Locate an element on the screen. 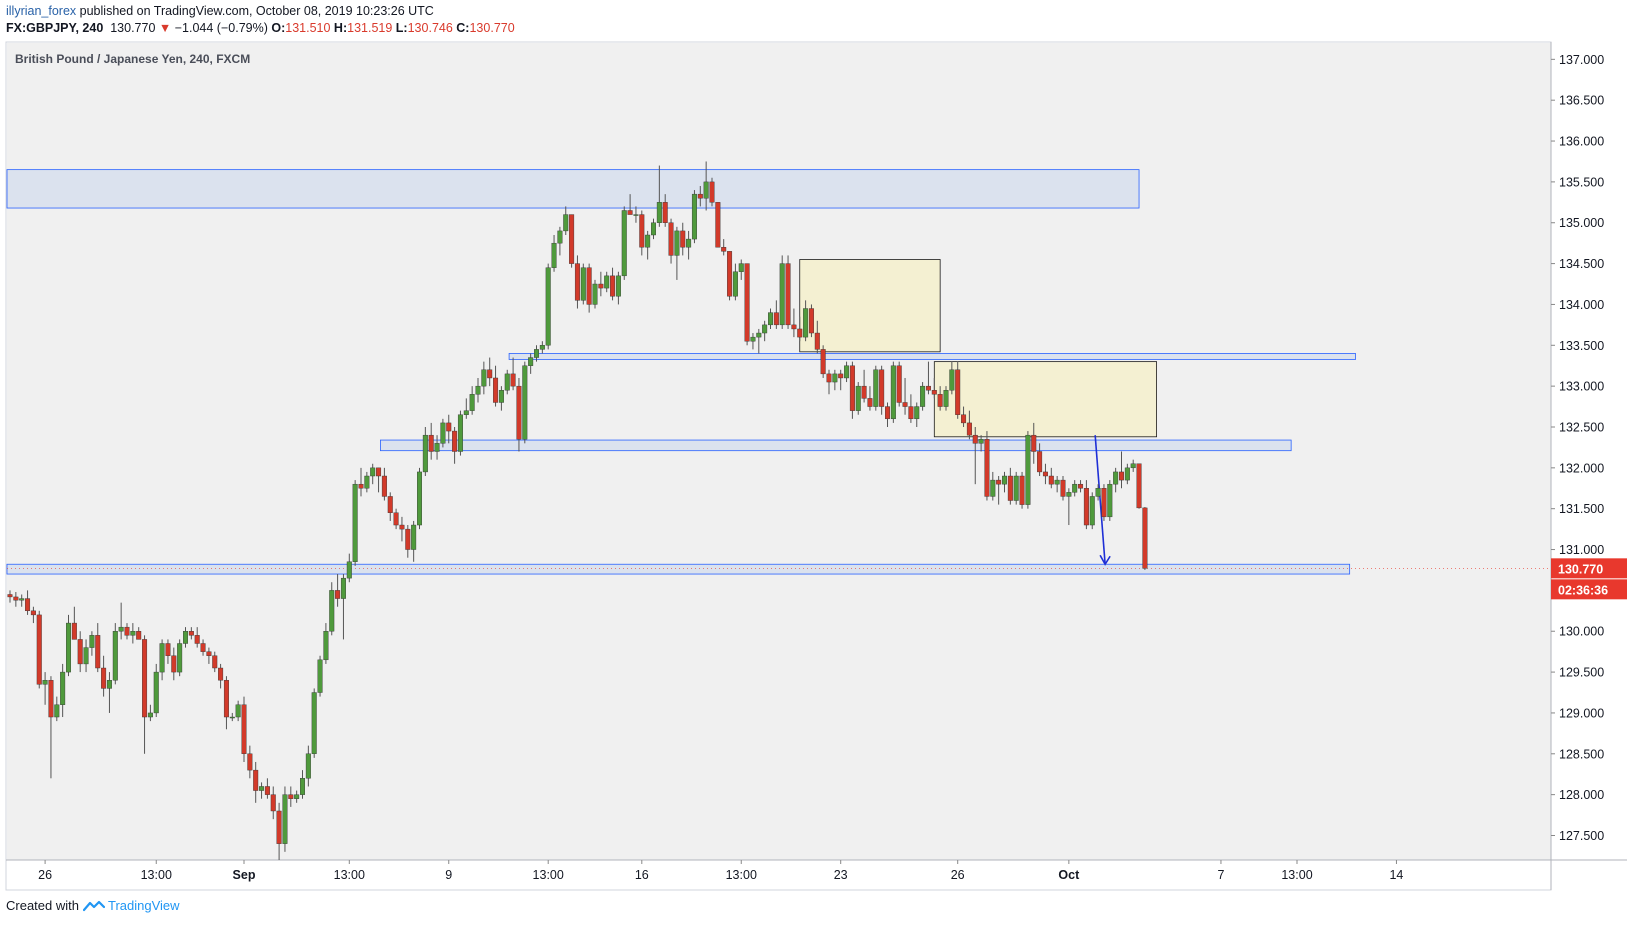  price-tick-label: 133.500 is located at coordinates (1581, 346).